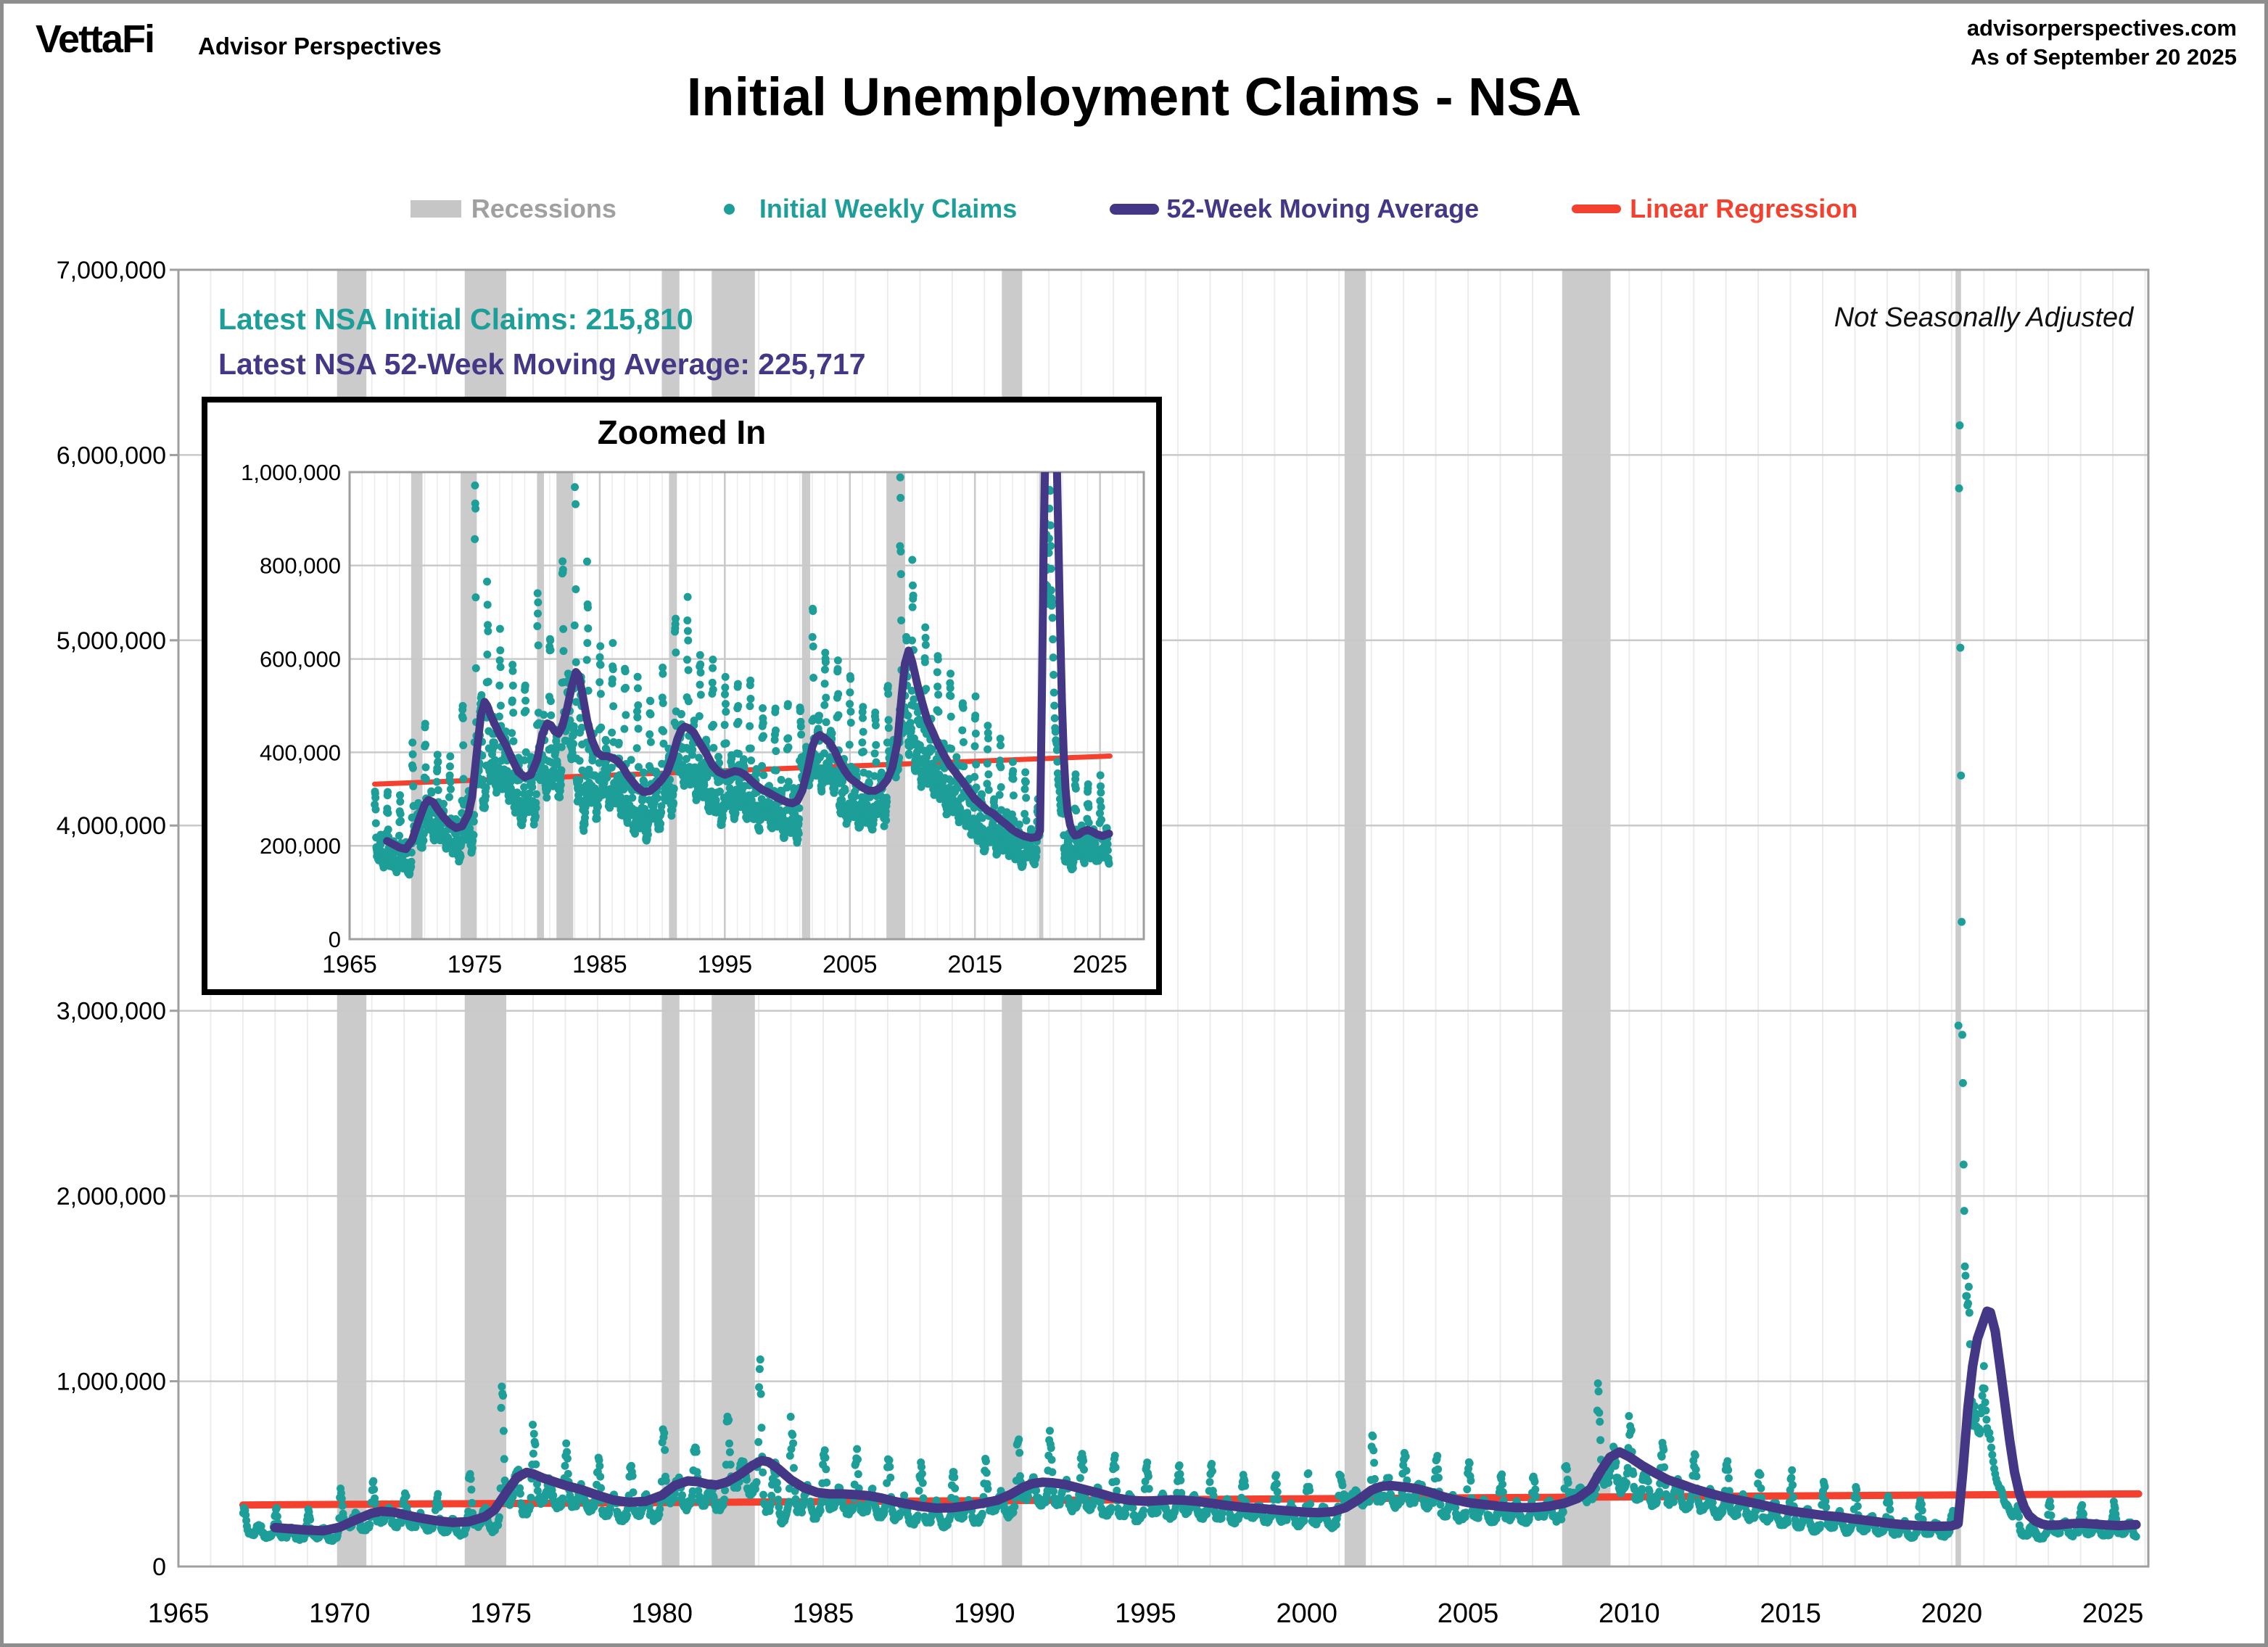 Image resolution: width=2268 pixels, height=1647 pixels. I want to click on legend-label: Initial Weekly Claims, so click(888, 209).